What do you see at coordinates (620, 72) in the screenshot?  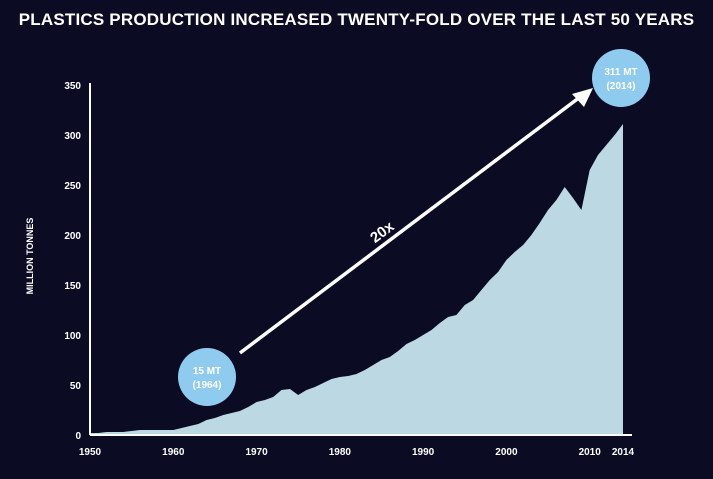 I see `end-bubble-value: 311 MT` at bounding box center [620, 72].